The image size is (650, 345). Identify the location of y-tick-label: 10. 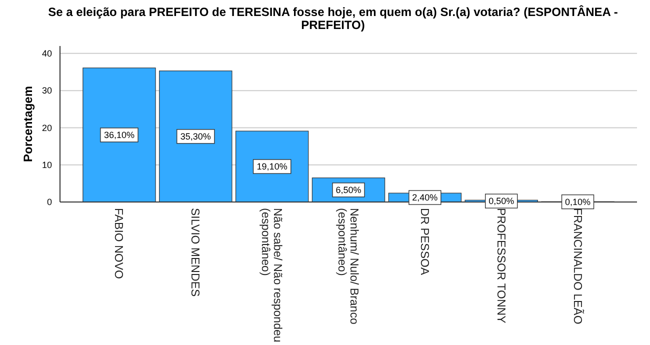
(47, 165).